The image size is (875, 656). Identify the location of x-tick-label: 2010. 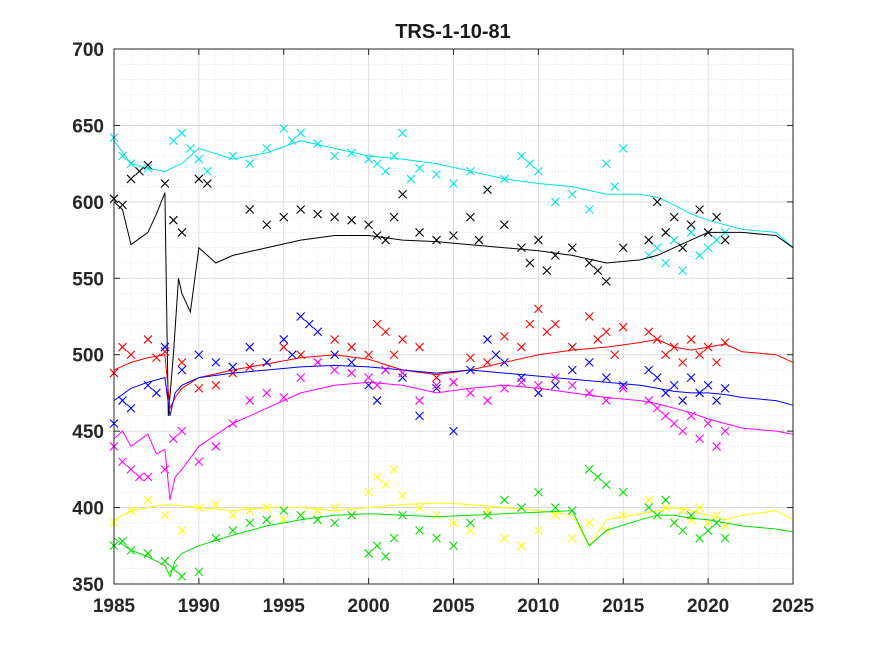
(538, 606).